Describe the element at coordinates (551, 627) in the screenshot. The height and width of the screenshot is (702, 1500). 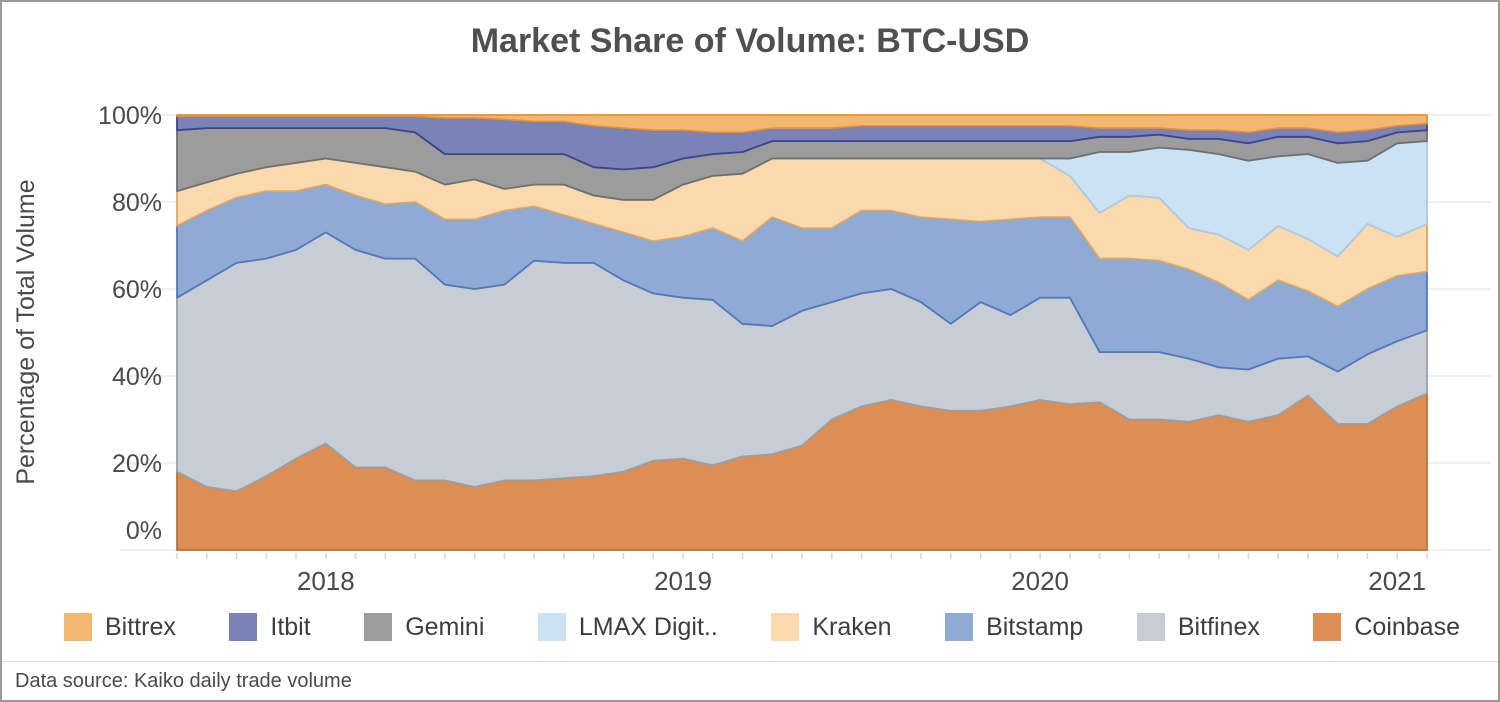
I see `legend-swatch-lmax-digital` at that location.